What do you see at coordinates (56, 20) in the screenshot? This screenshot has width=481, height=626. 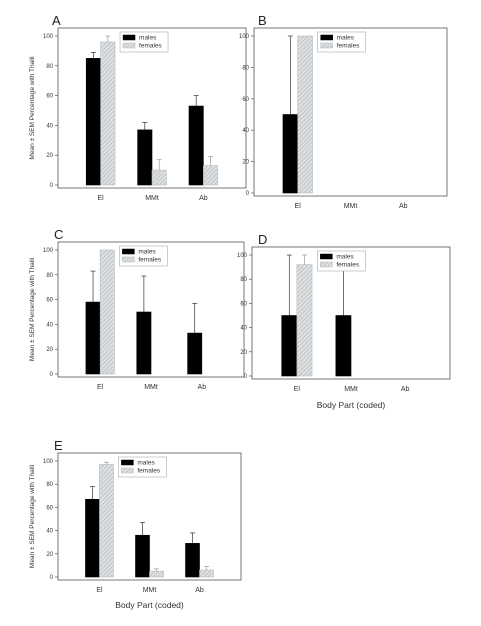 I see `panel-label: A` at bounding box center [56, 20].